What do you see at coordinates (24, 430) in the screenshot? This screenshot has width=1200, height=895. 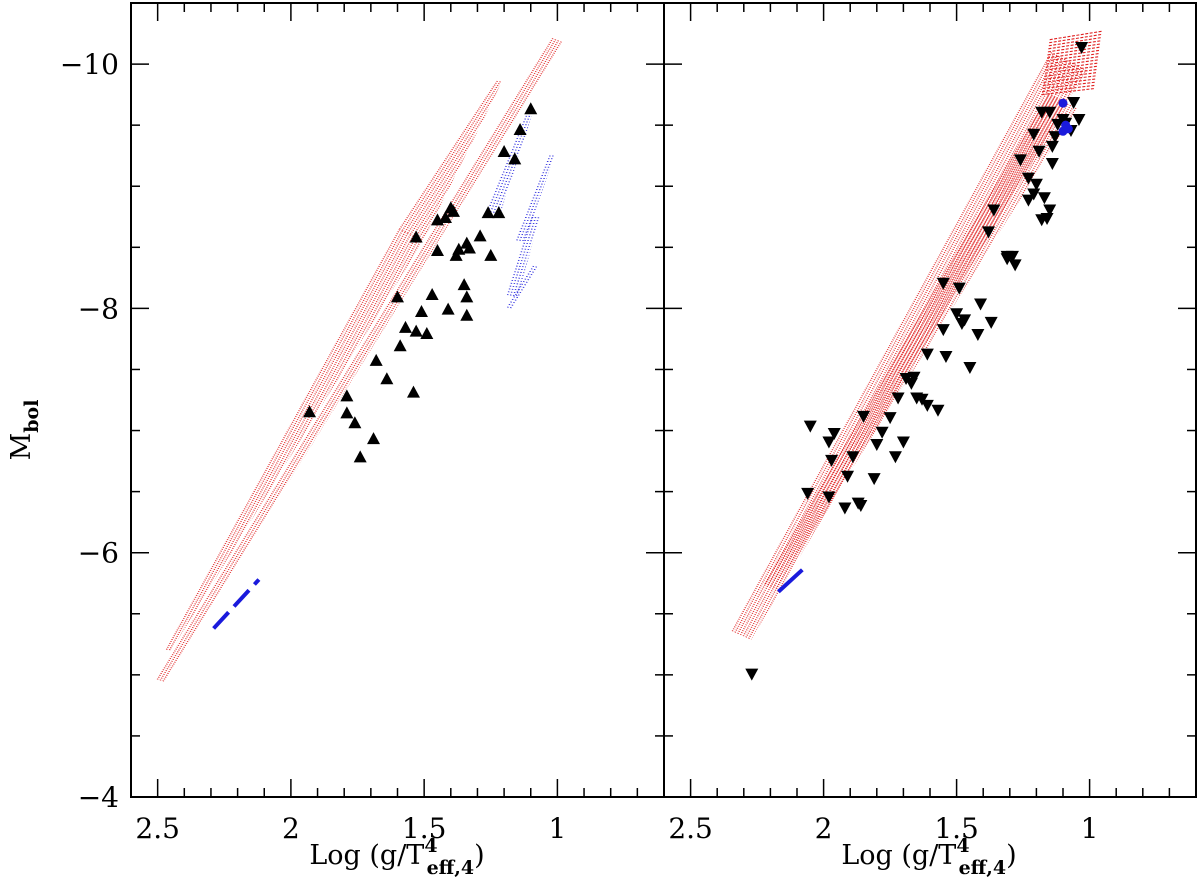 I see `y-axis-title: Mbol` at bounding box center [24, 430].